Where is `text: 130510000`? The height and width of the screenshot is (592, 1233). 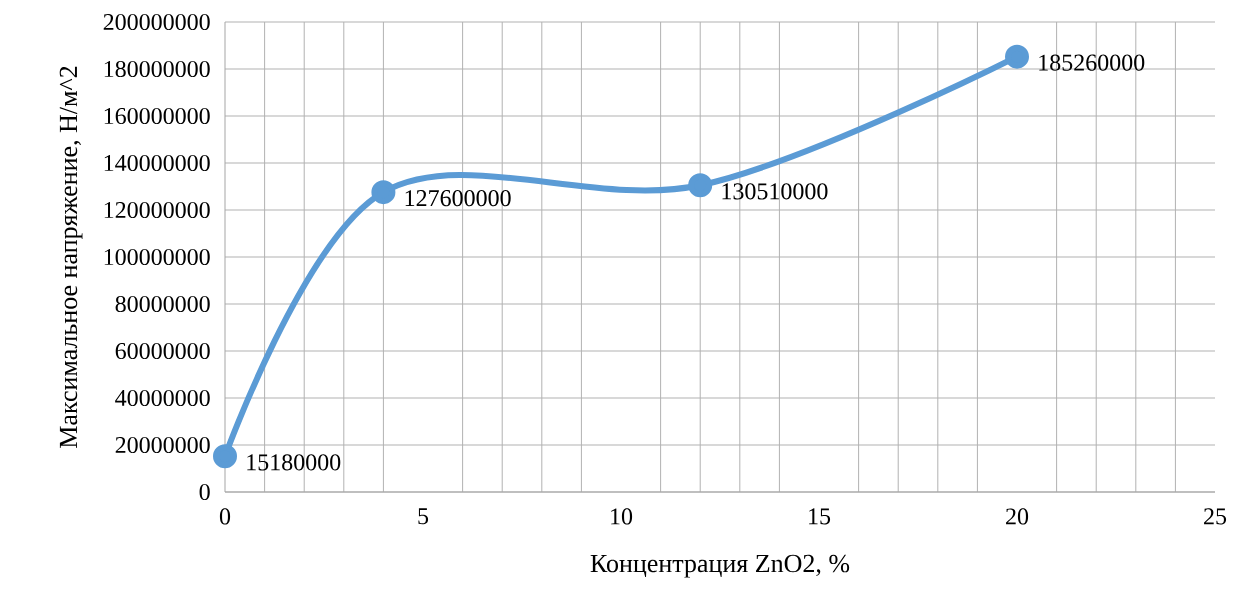
text: 130510000 is located at coordinates (775, 191).